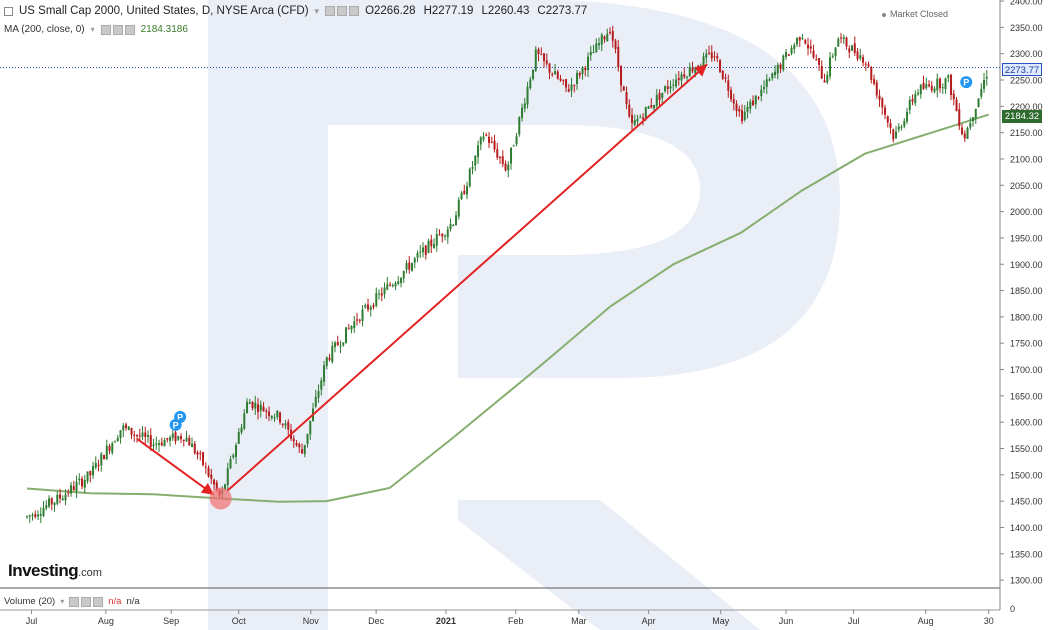 This screenshot has height=630, width=1048. Describe the element at coordinates (342, 11) in the screenshot. I see `series-controls` at that location.